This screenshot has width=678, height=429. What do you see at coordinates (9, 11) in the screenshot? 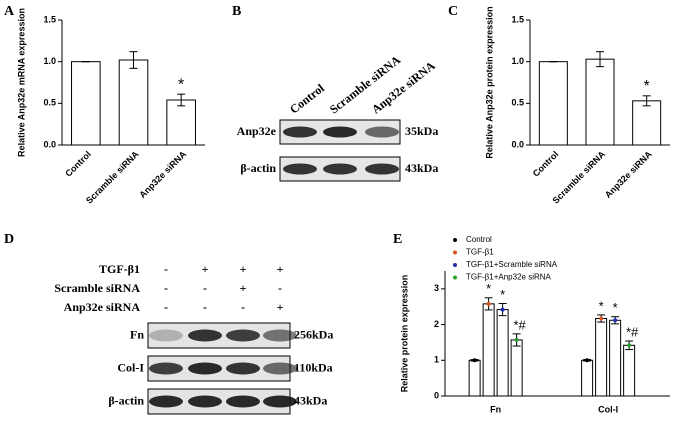
I see `panel-letter: A` at bounding box center [9, 11].